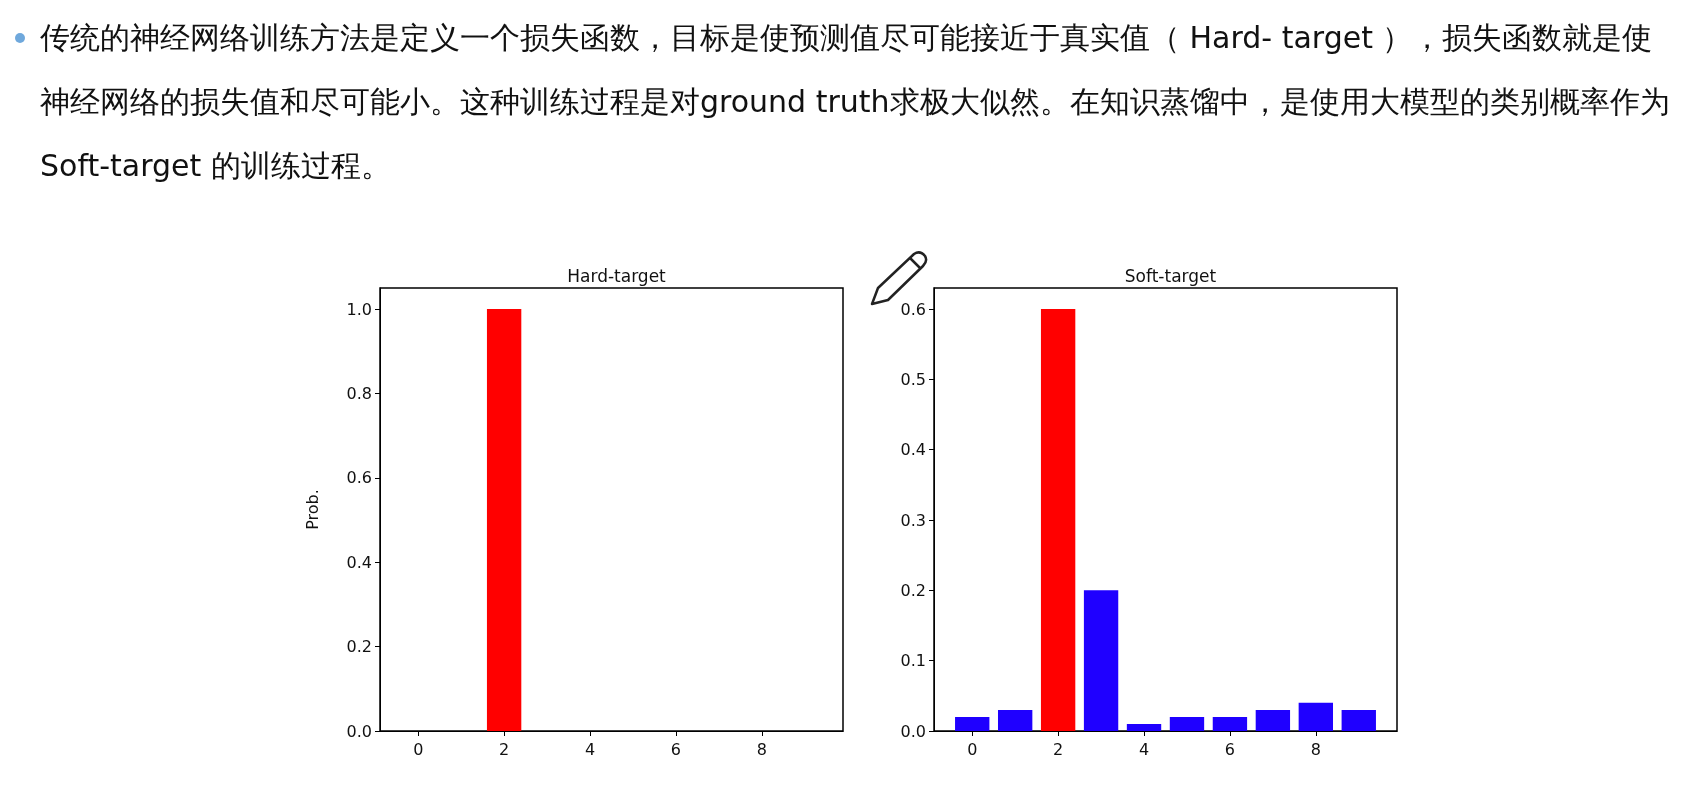 This screenshot has width=1704, height=785. I want to click on y-tick-label: 1.0, so click(359, 309).